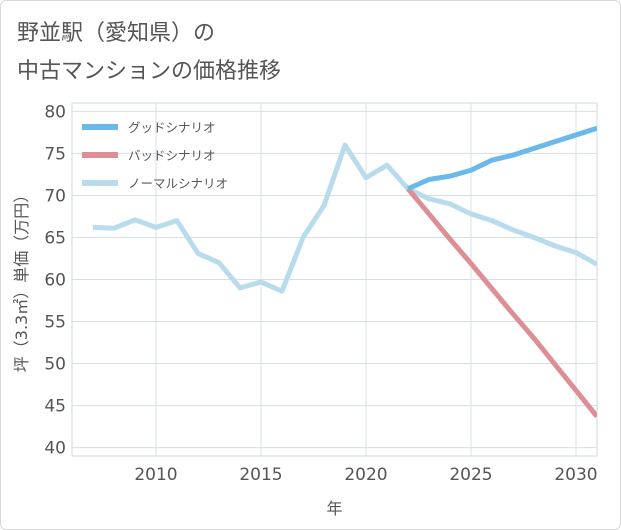 The height and width of the screenshot is (530, 621). Describe the element at coordinates (149, 53) in the screenshot. I see `chart-title: 野並駅（愛知県）の 中古マンションの価格推移` at that location.